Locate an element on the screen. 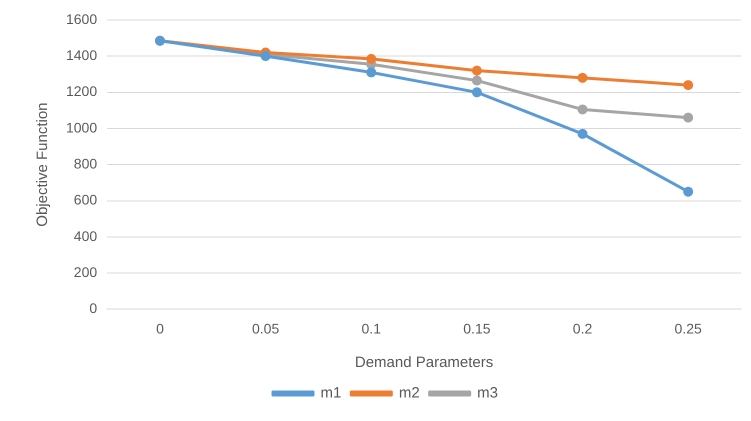  y-axis-title: Objective Function is located at coordinates (43, 164).